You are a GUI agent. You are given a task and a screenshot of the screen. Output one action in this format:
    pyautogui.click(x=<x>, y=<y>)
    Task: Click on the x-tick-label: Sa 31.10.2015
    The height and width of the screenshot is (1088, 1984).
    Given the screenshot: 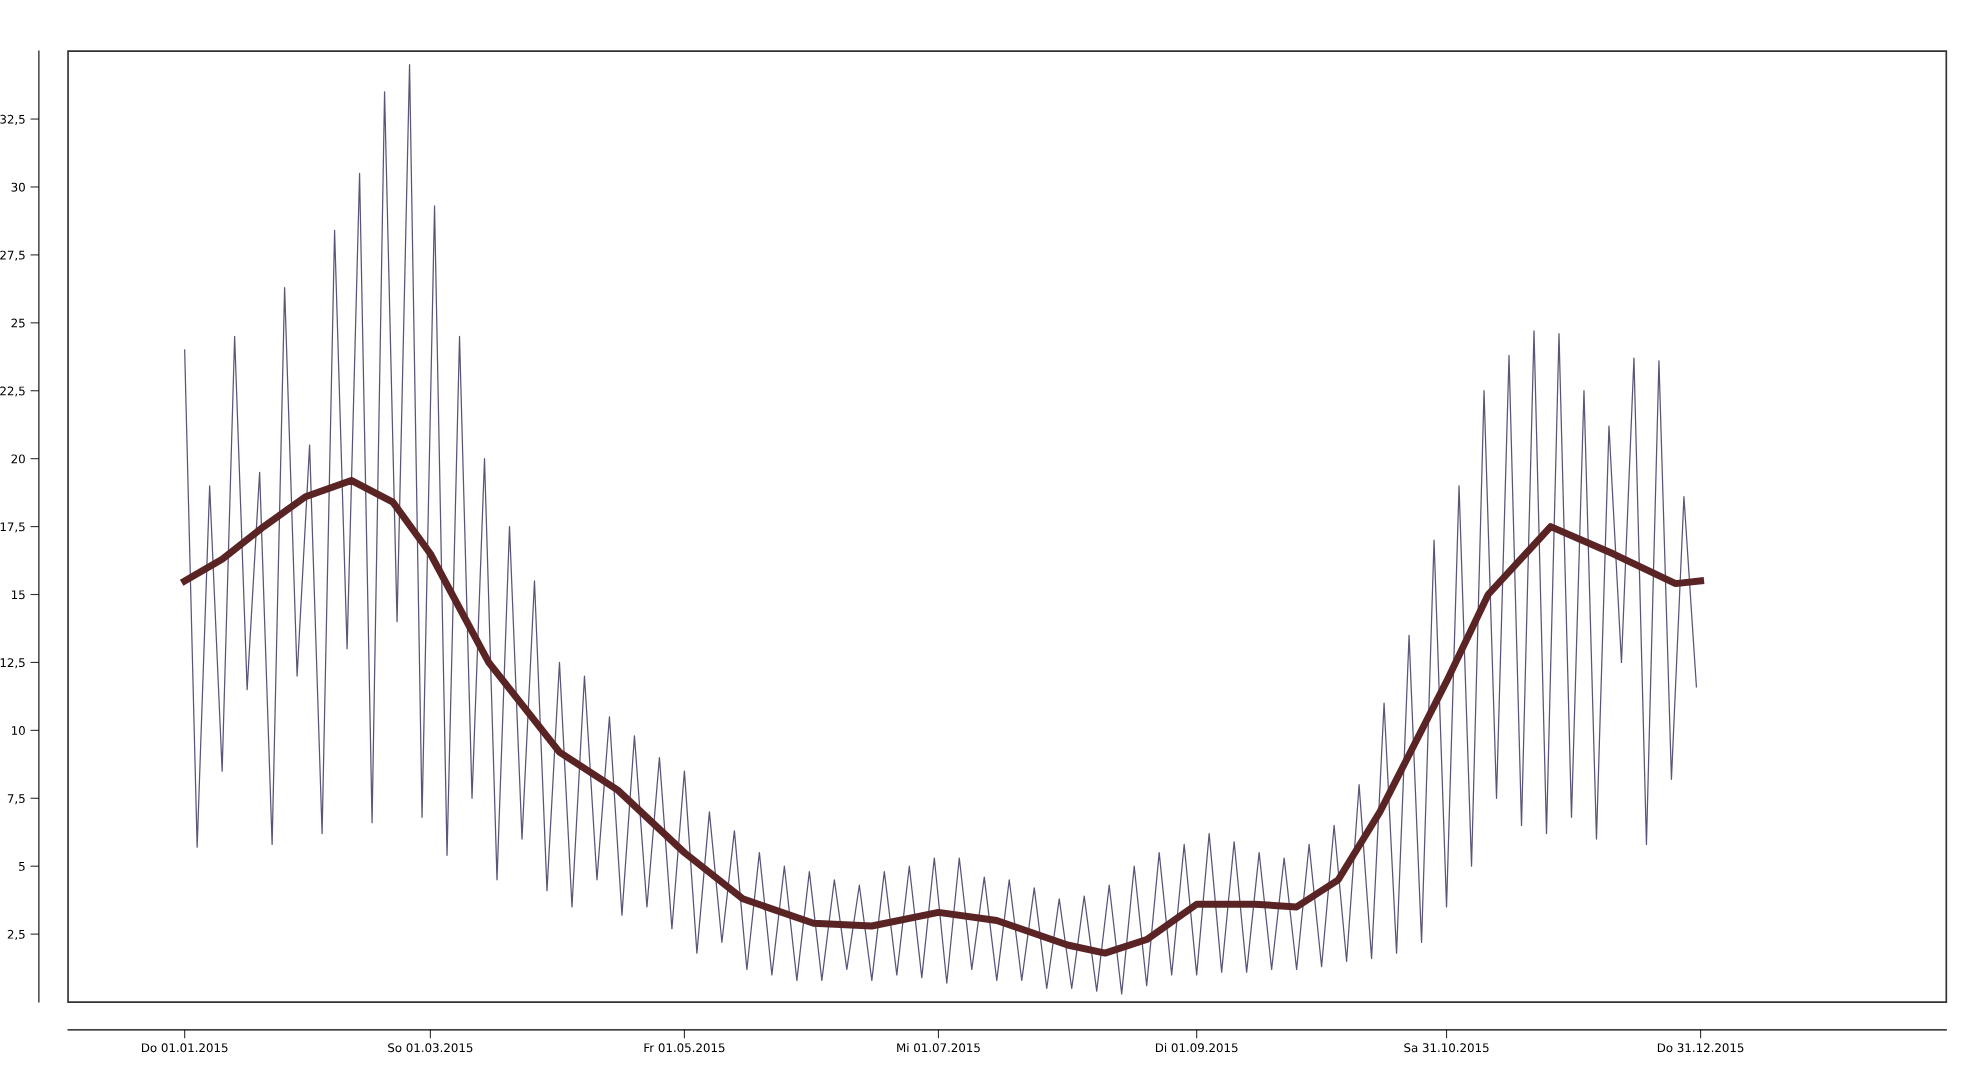 What is the action you would take?
    pyautogui.click(x=1446, y=1048)
    